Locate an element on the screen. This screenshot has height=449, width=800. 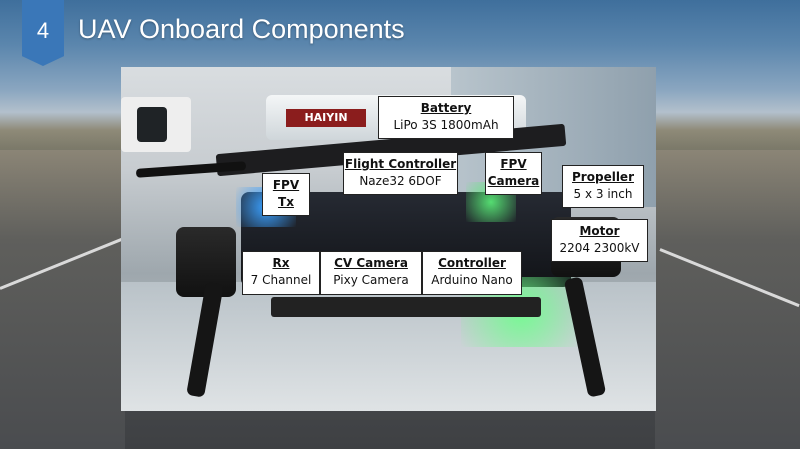
slide-number-badge: 4 is located at coordinates (43, 33).